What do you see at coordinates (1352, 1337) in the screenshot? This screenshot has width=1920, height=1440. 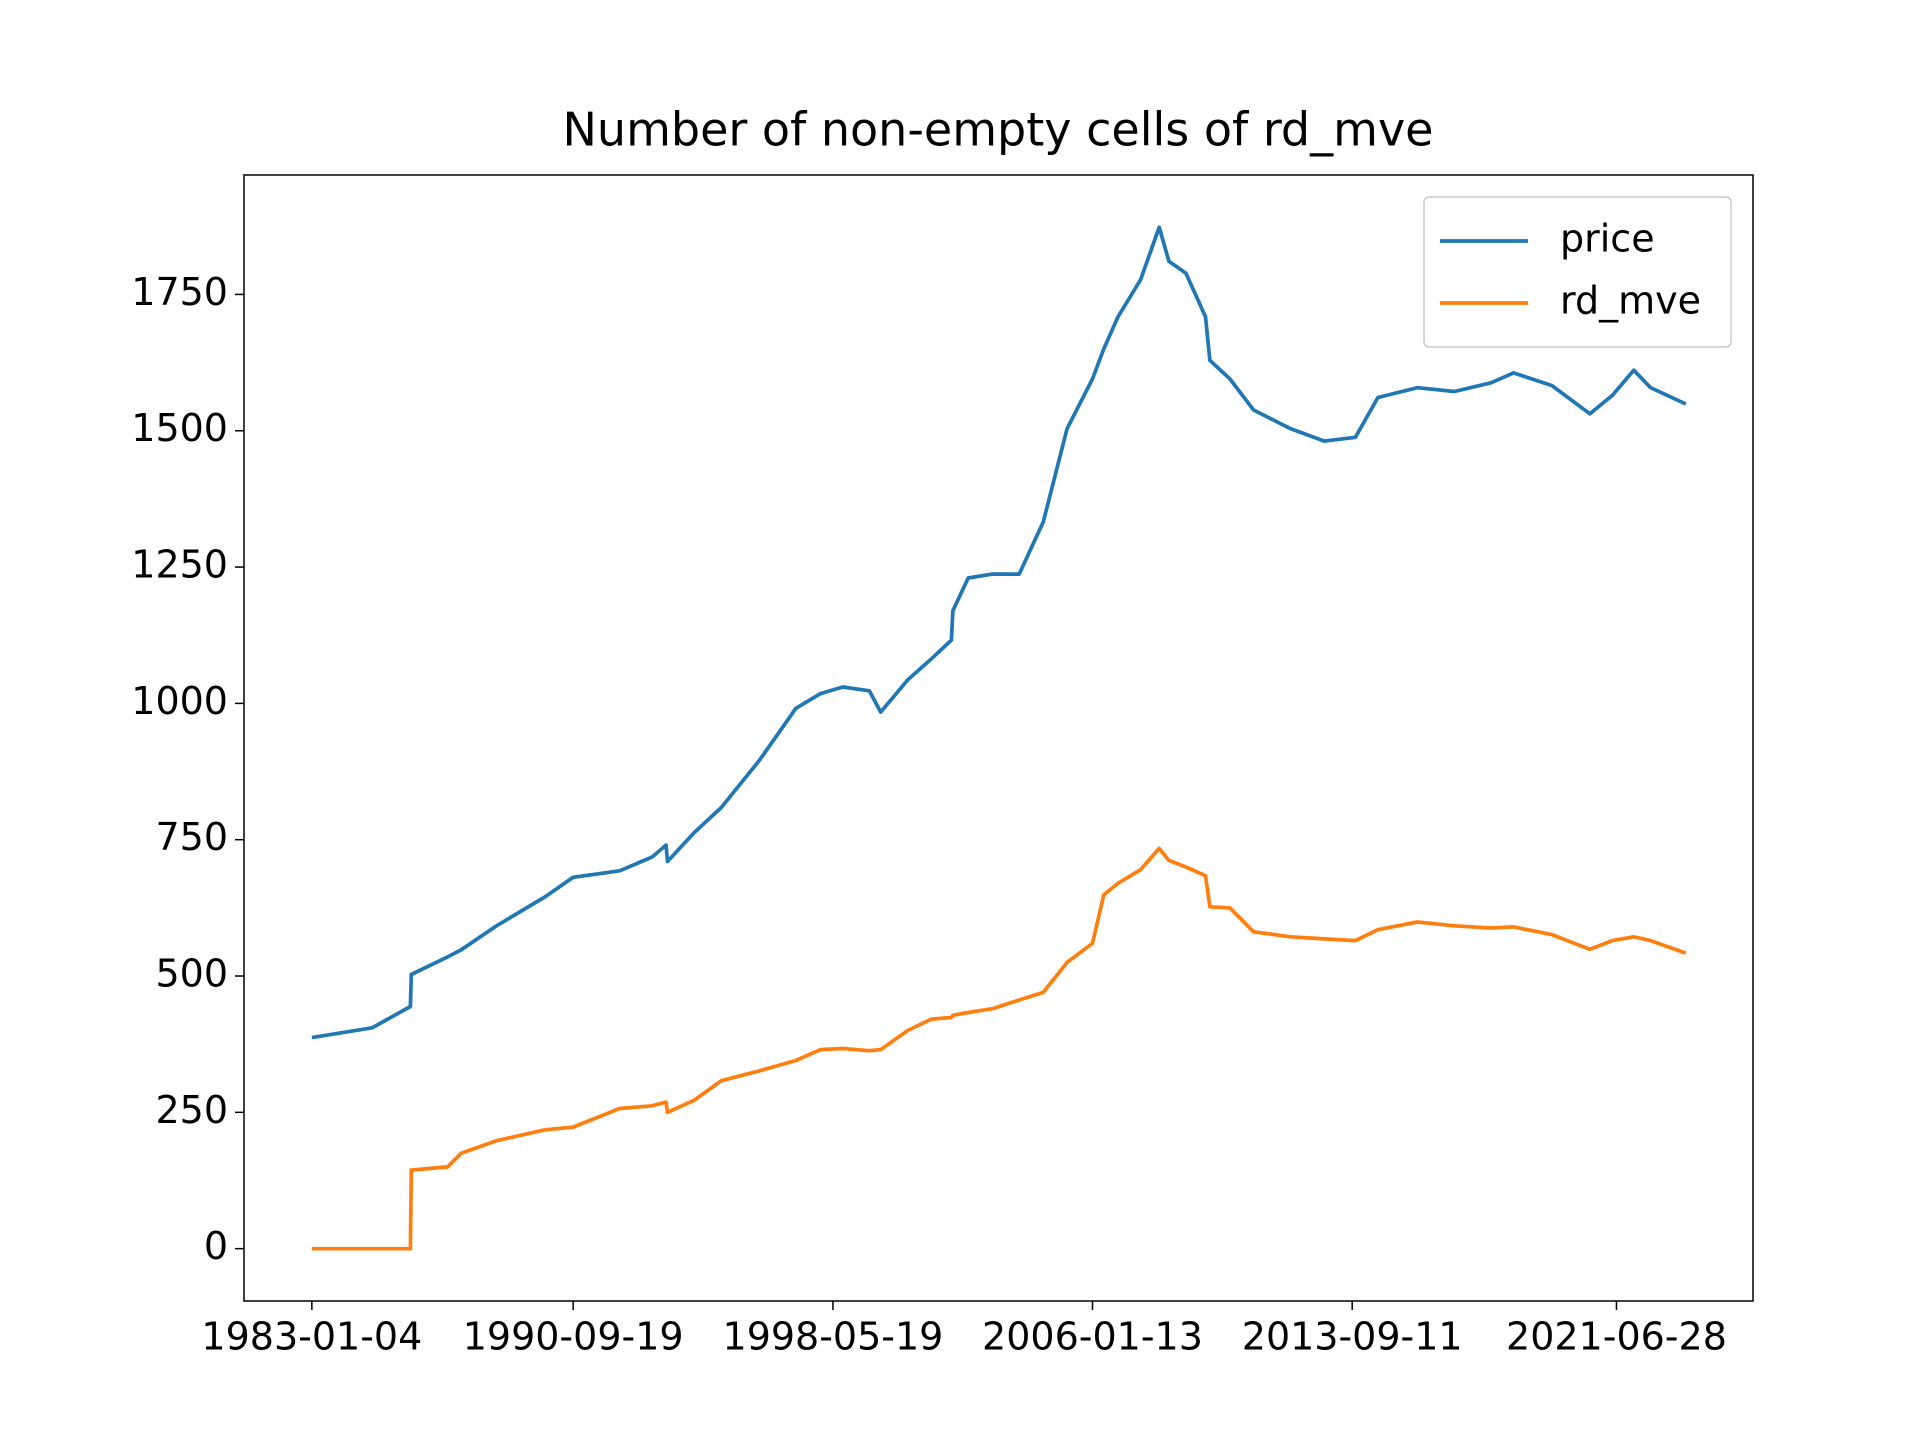 I see `x-tick-label: 2013-09-11` at bounding box center [1352, 1337].